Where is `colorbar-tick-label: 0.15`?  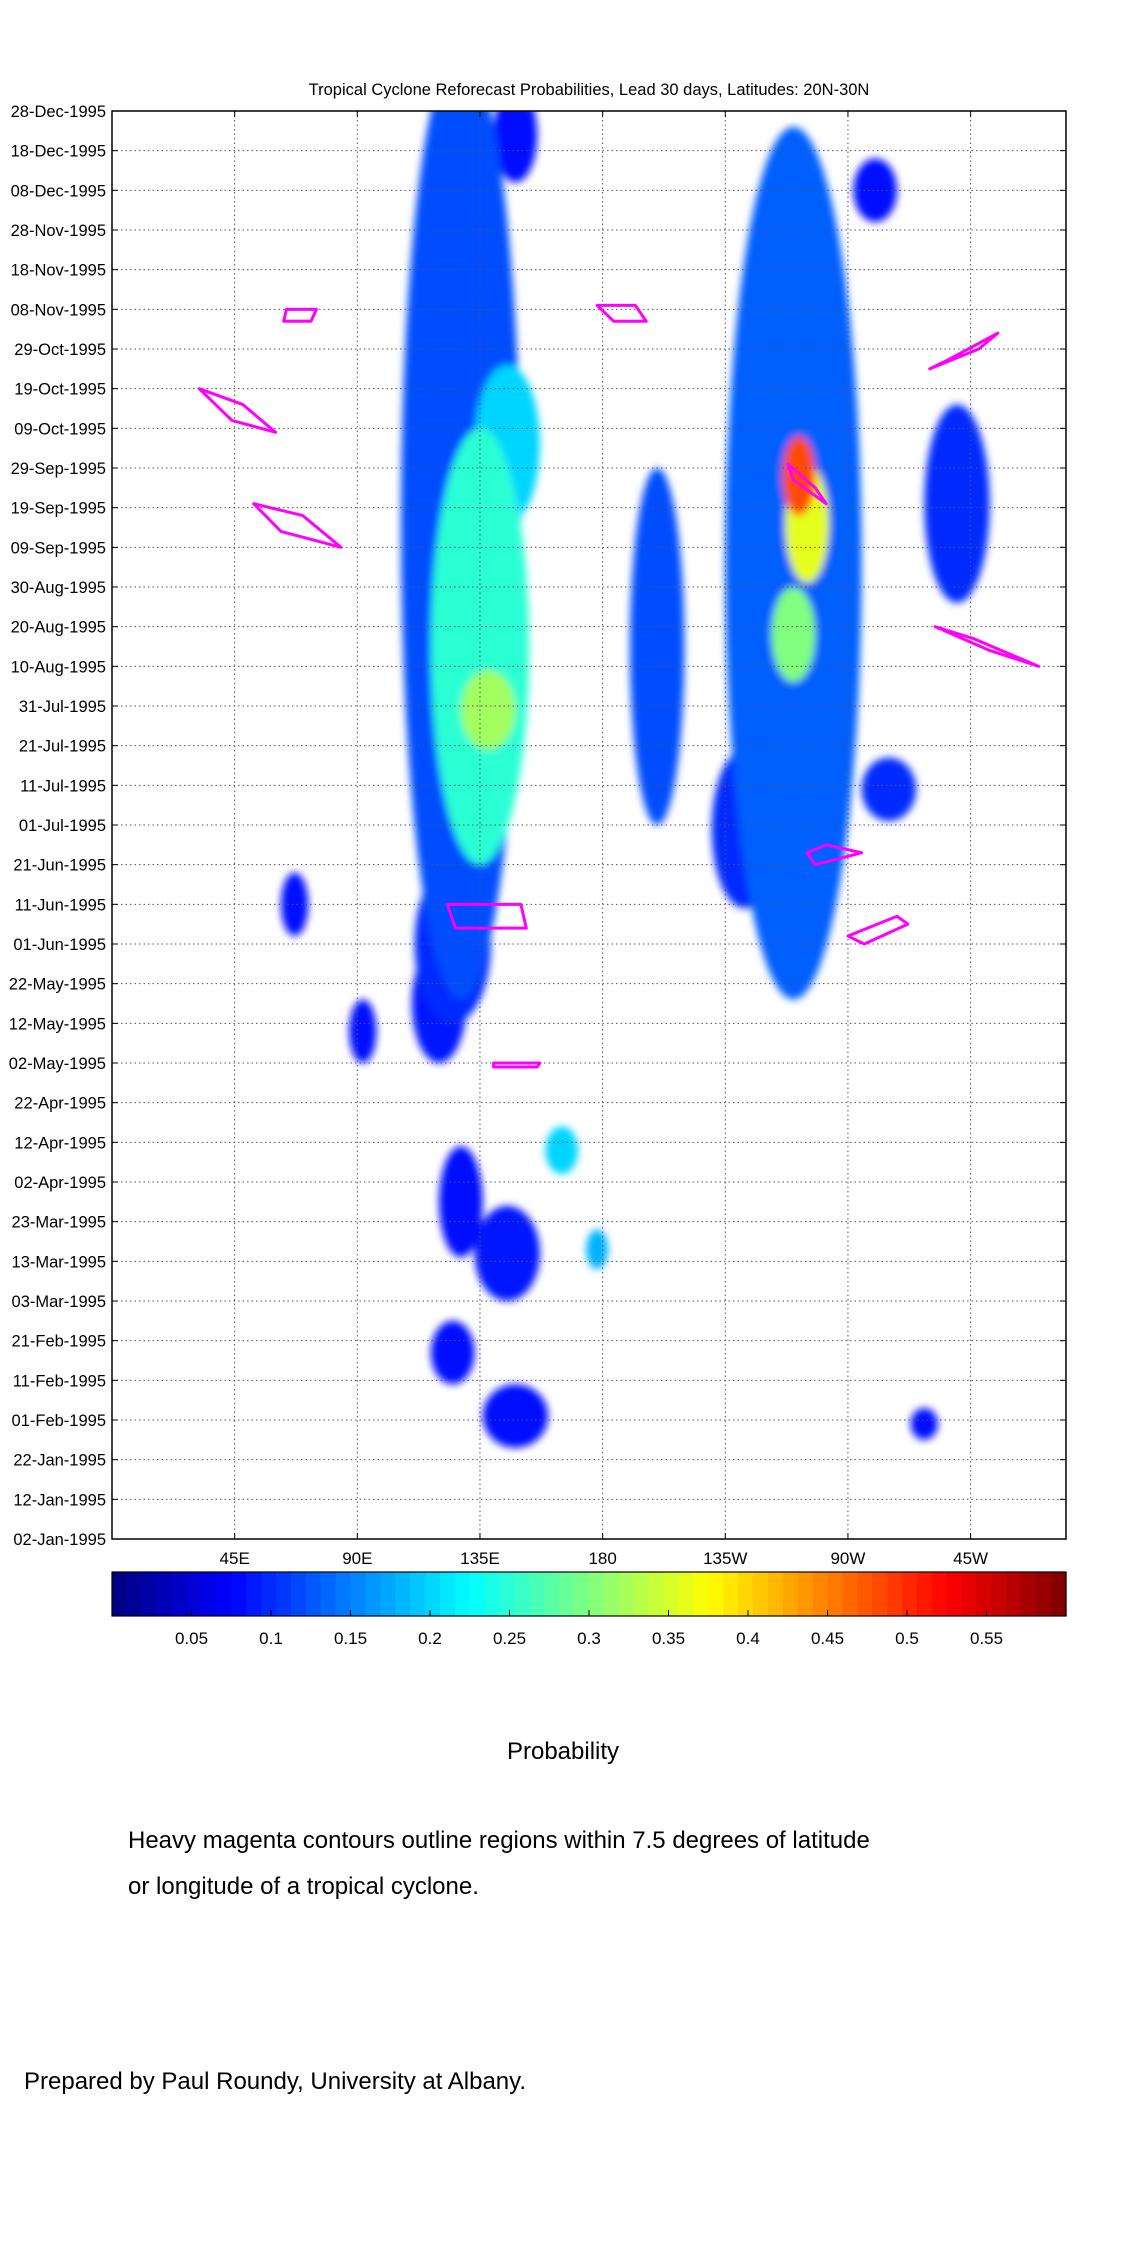 colorbar-tick-label: 0.15 is located at coordinates (350, 1638).